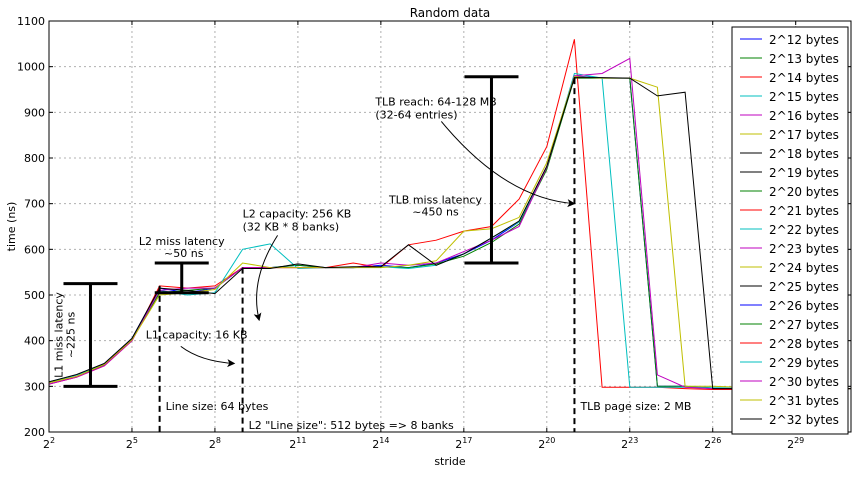  I want to click on x-tick-exponent: 5, so click(135, 440).